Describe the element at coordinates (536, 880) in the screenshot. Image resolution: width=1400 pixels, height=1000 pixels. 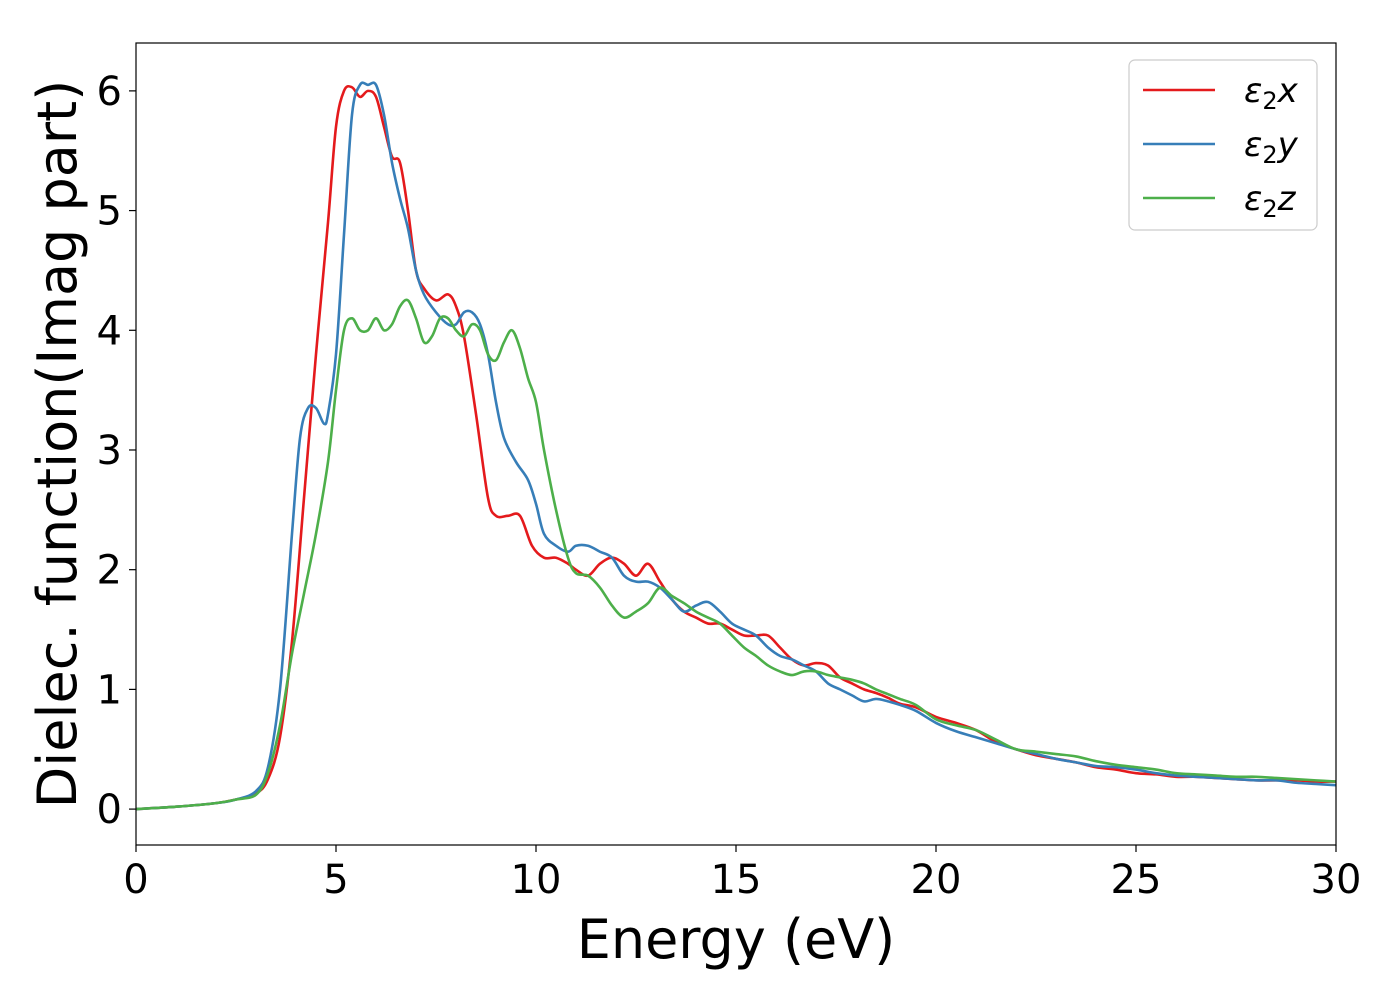
I see `x-tick-label: 10` at that location.